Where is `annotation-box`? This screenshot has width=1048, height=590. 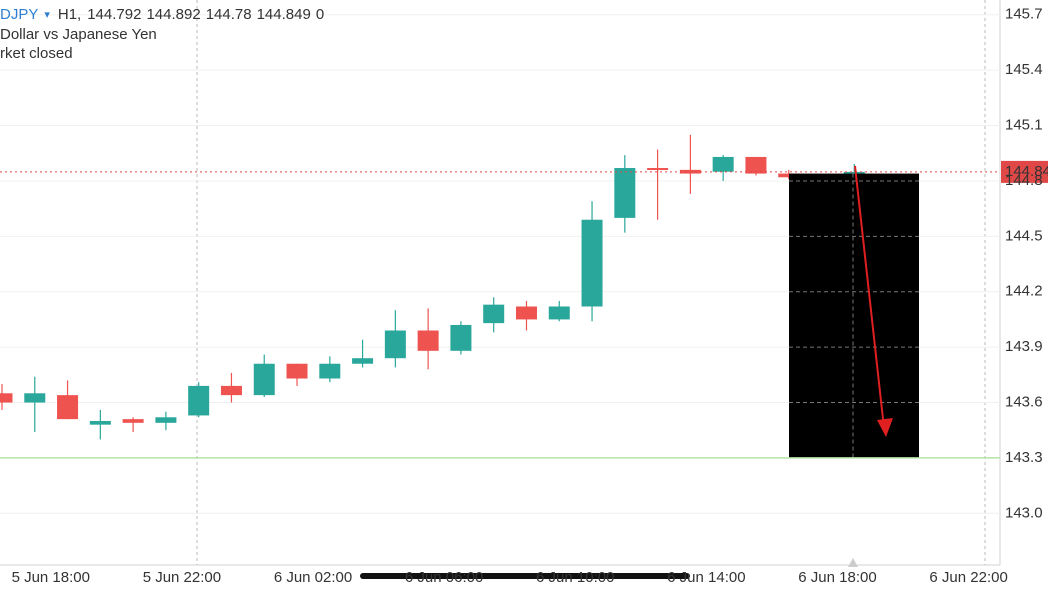 annotation-box is located at coordinates (854, 315).